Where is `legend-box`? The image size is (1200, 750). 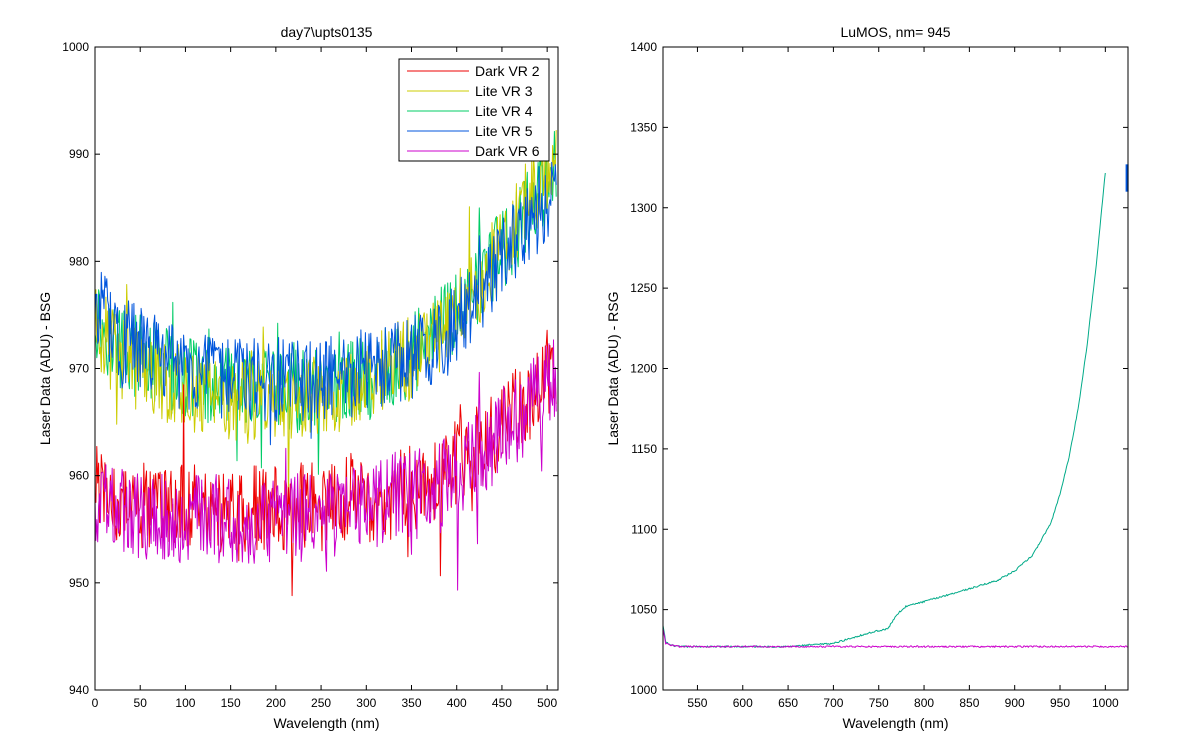 legend-box is located at coordinates (474, 110).